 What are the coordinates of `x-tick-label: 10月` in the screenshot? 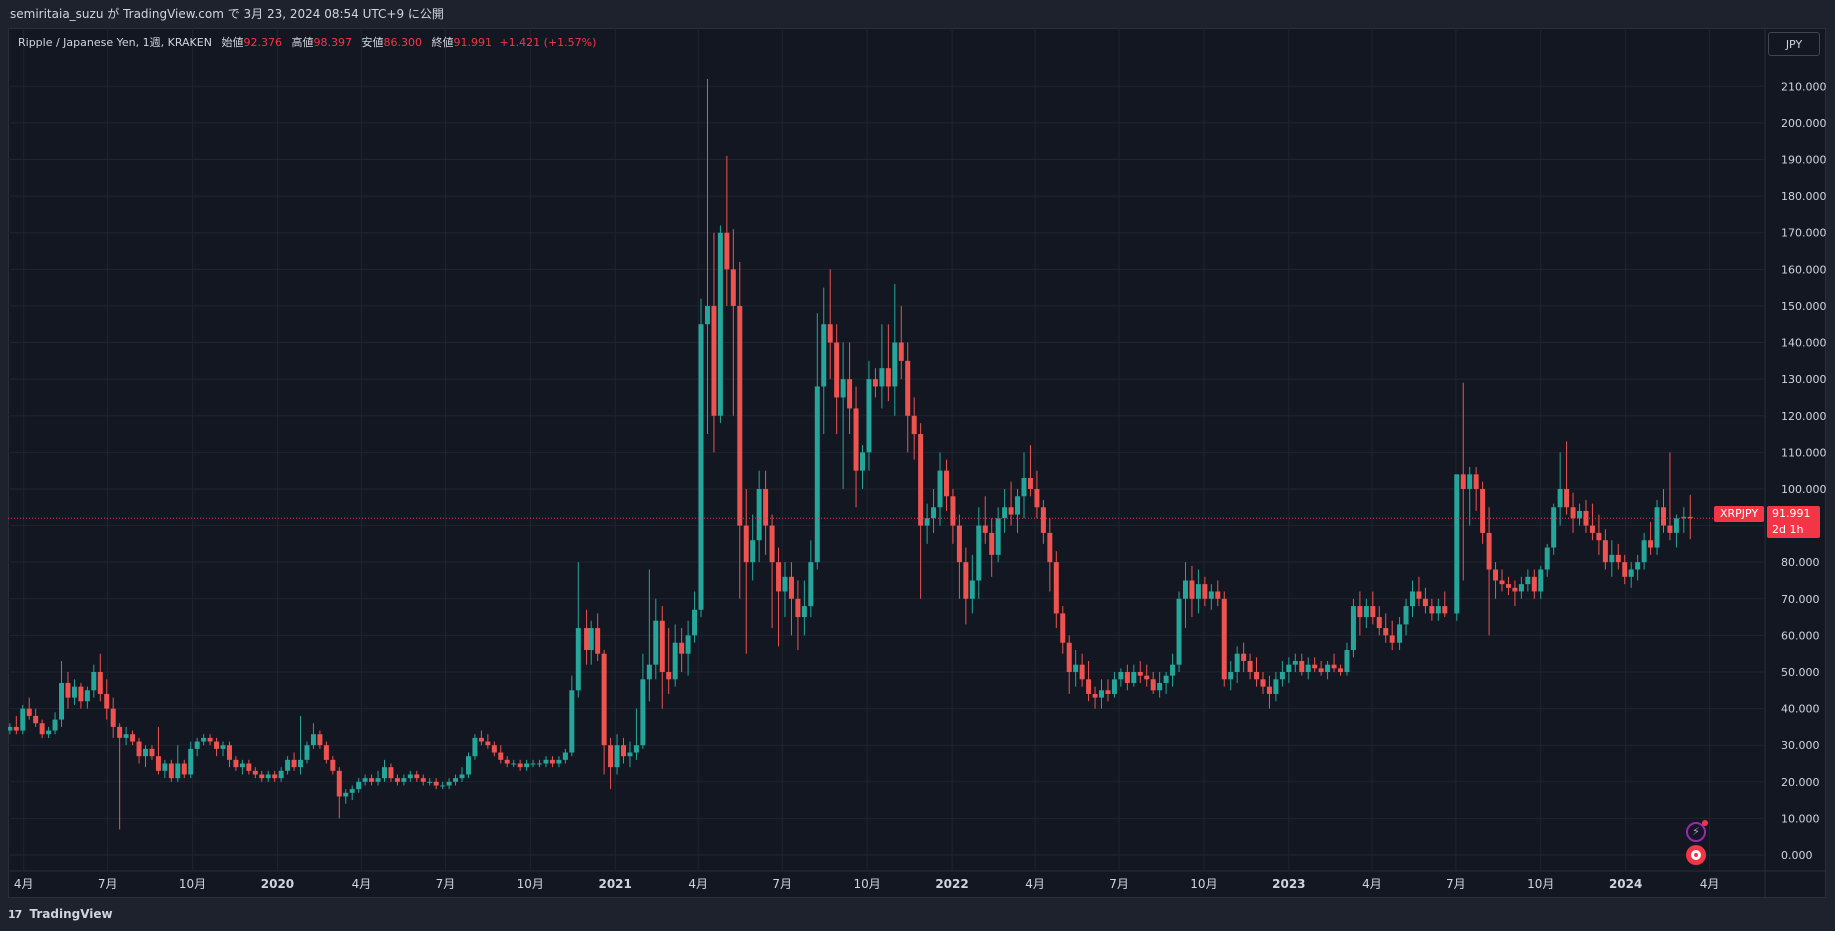 It's located at (192, 884).